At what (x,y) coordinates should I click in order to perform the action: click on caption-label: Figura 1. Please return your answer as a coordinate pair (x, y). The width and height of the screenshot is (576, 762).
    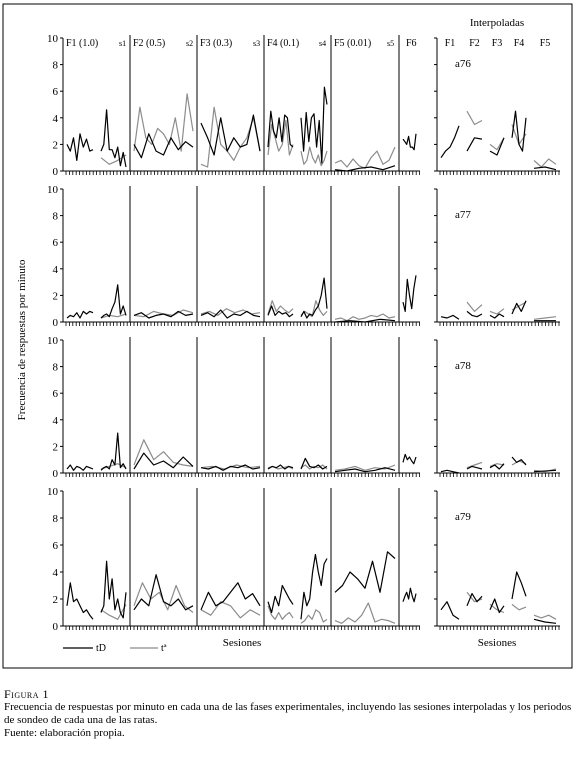
    Looking at the image, I should click on (27, 694).